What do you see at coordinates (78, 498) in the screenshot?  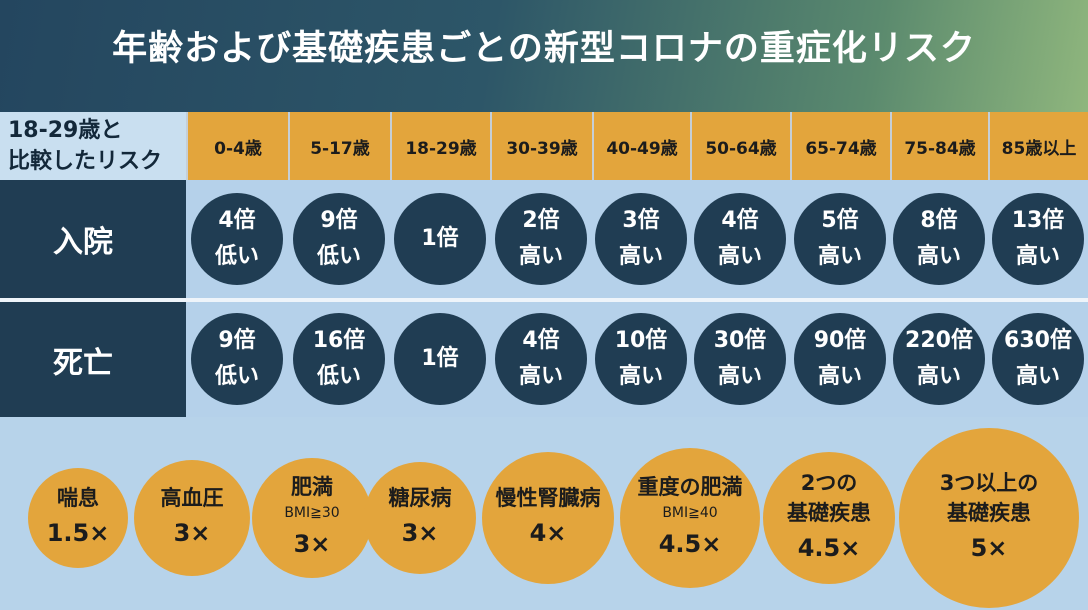 I see `condition-name: 喘息` at bounding box center [78, 498].